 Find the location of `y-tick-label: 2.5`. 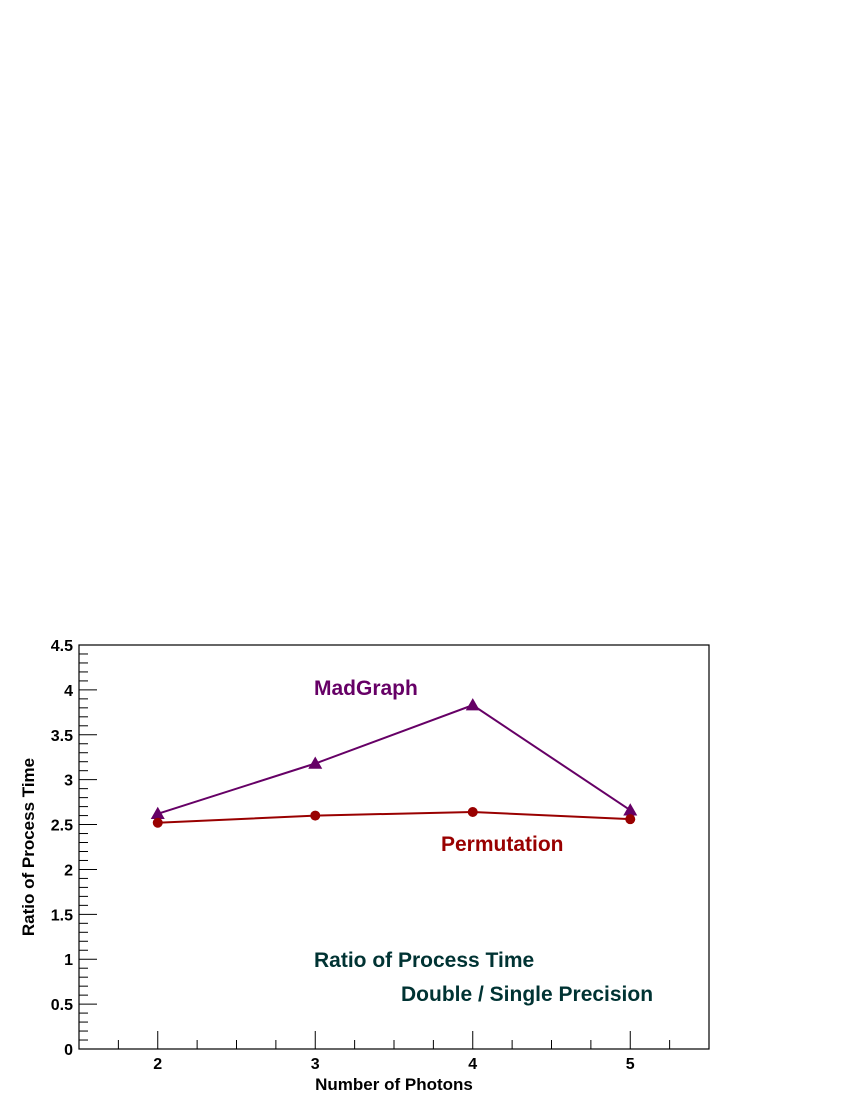

y-tick-label: 2.5 is located at coordinates (62, 826).